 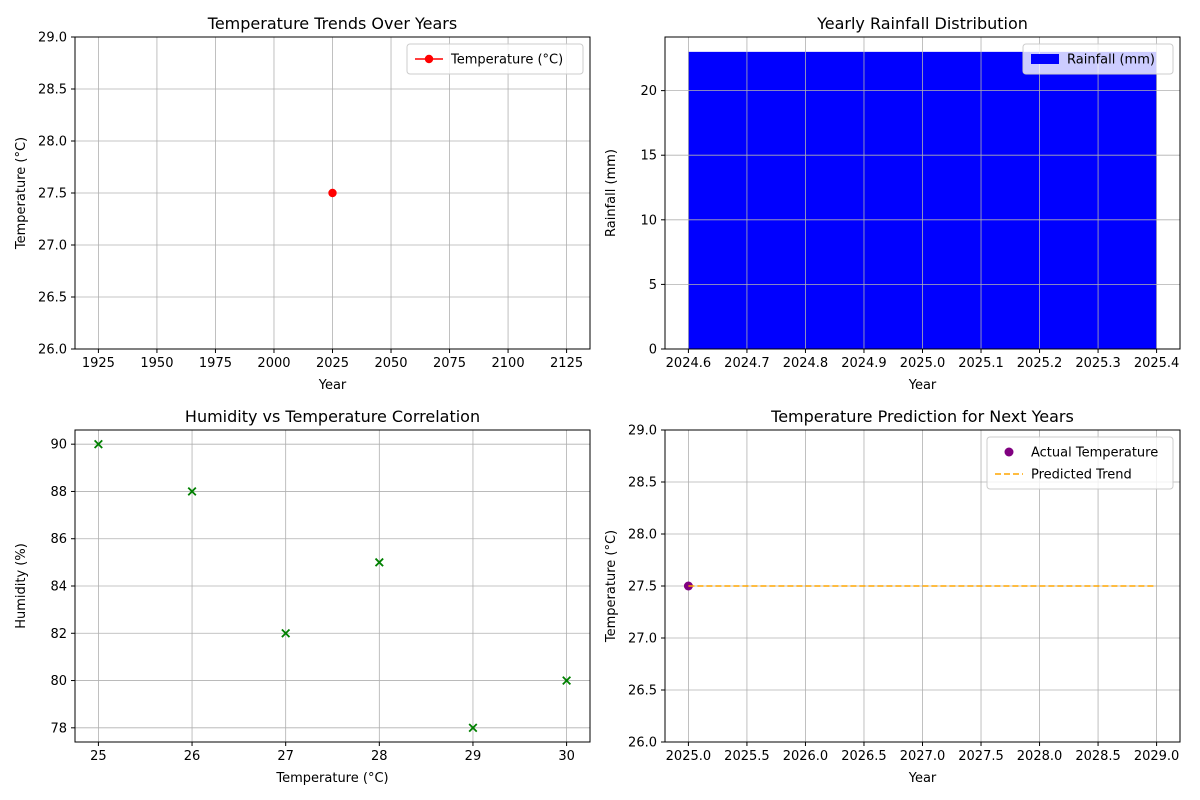 What do you see at coordinates (285, 756) in the screenshot?
I see `x-tick-label: 27` at bounding box center [285, 756].